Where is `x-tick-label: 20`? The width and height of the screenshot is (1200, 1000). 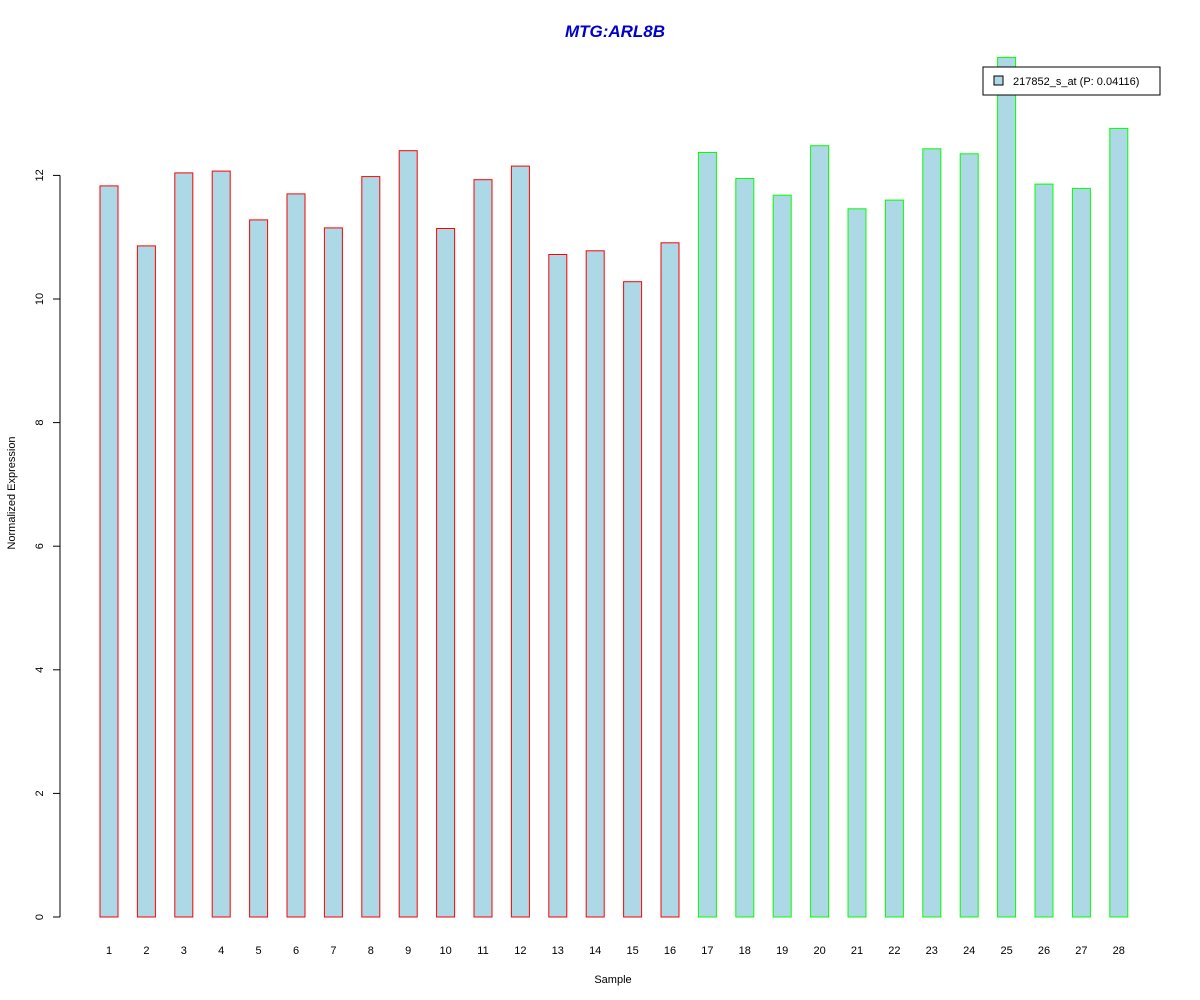 x-tick-label: 20 is located at coordinates (819, 951).